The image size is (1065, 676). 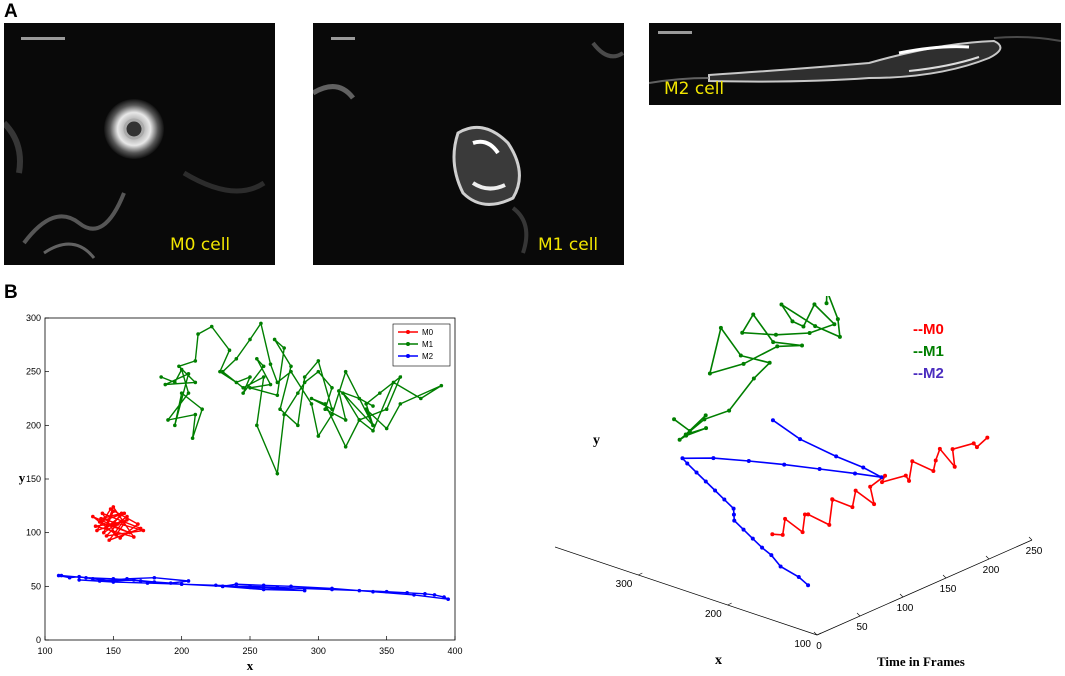 What do you see at coordinates (686, 591) in the screenshot?
I see `x-axis-3d` at bounding box center [686, 591].